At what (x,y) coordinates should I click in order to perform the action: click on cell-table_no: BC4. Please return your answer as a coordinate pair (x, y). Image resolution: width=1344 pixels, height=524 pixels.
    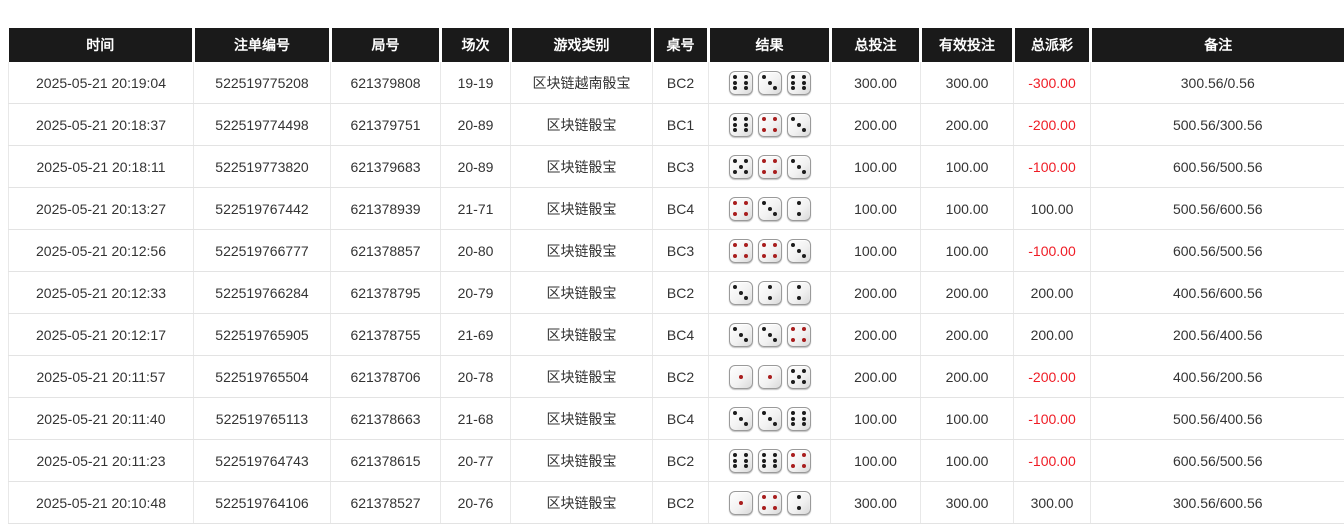
    Looking at the image, I should click on (681, 335).